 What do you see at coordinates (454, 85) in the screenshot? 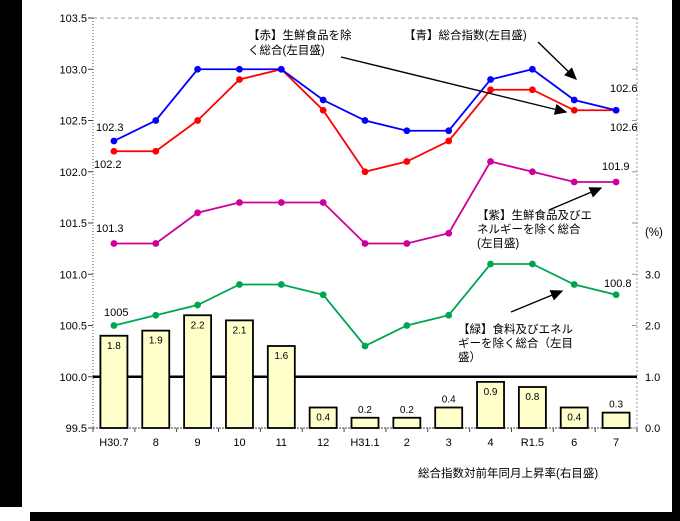
I see `red-series-label-arrow` at bounding box center [454, 85].